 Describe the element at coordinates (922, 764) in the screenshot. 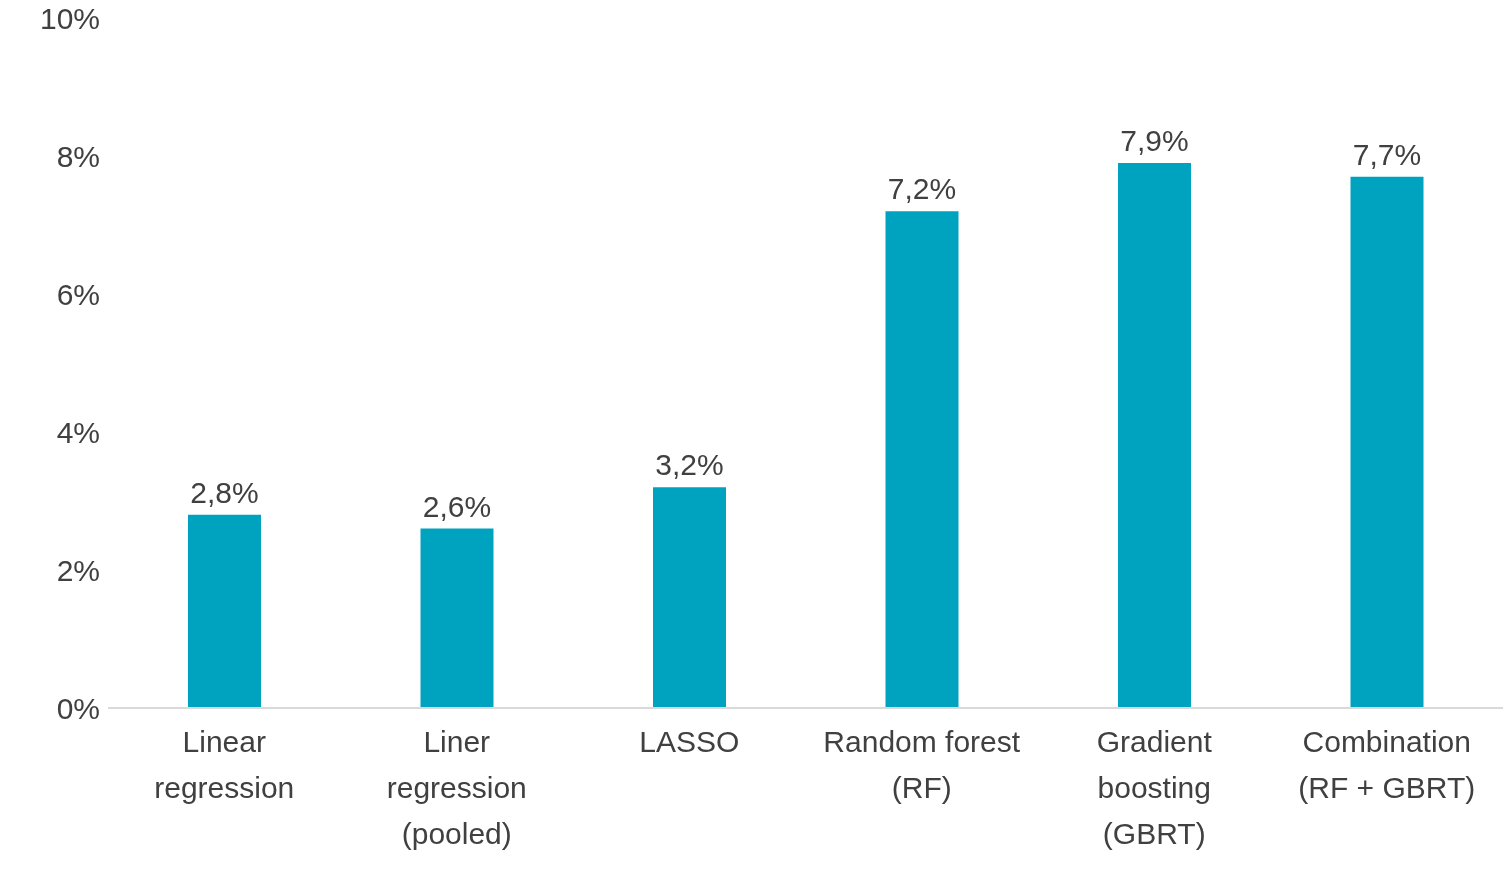

I see `x-tick-label: Random forest (RF)` at that location.